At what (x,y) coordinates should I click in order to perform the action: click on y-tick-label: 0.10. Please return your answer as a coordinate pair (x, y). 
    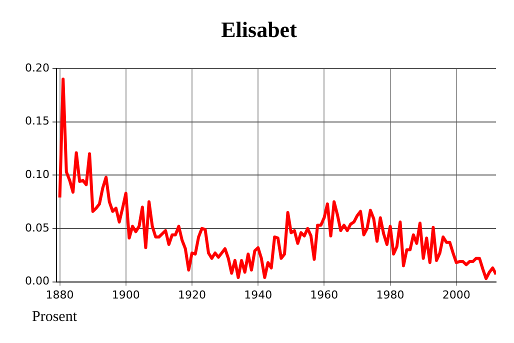
    Looking at the image, I should click on (37, 174).